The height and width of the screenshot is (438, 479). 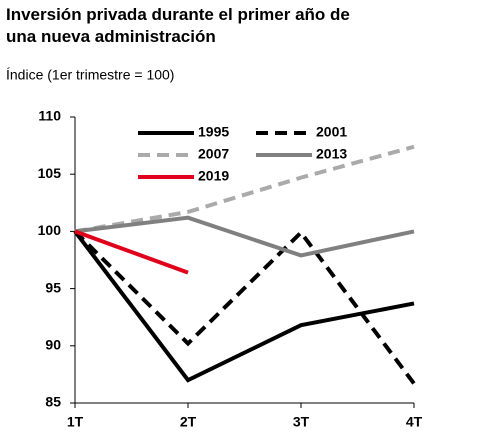 What do you see at coordinates (414, 422) in the screenshot?
I see `x-tick-label: 4T` at bounding box center [414, 422].